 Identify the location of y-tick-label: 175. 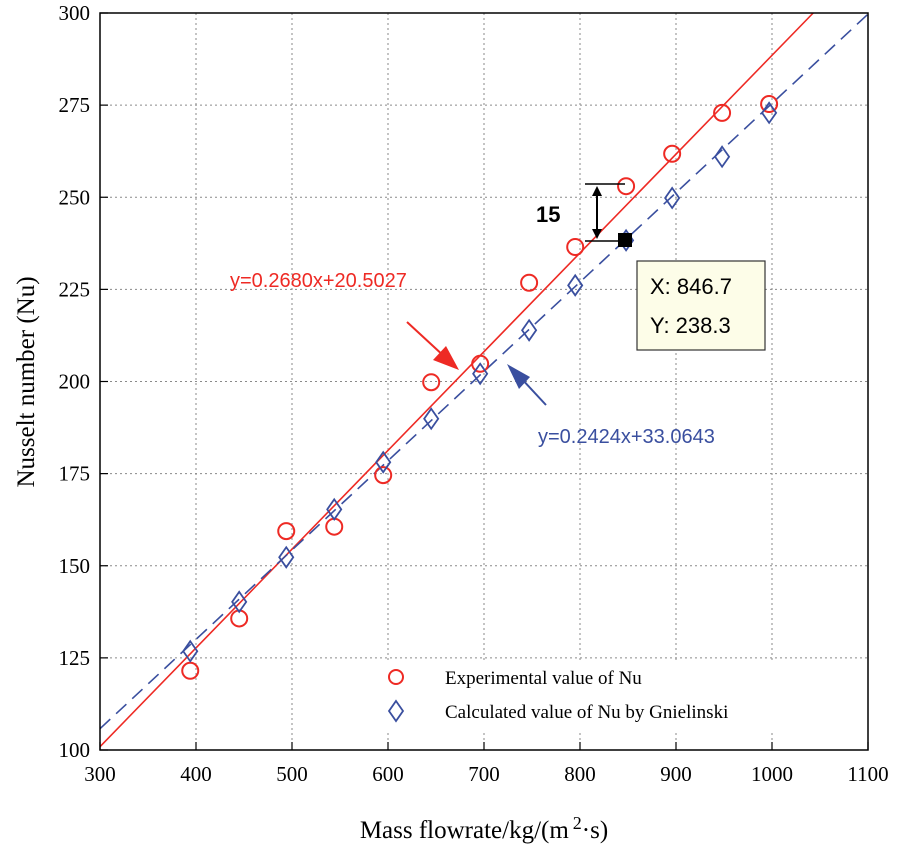
(75, 474).